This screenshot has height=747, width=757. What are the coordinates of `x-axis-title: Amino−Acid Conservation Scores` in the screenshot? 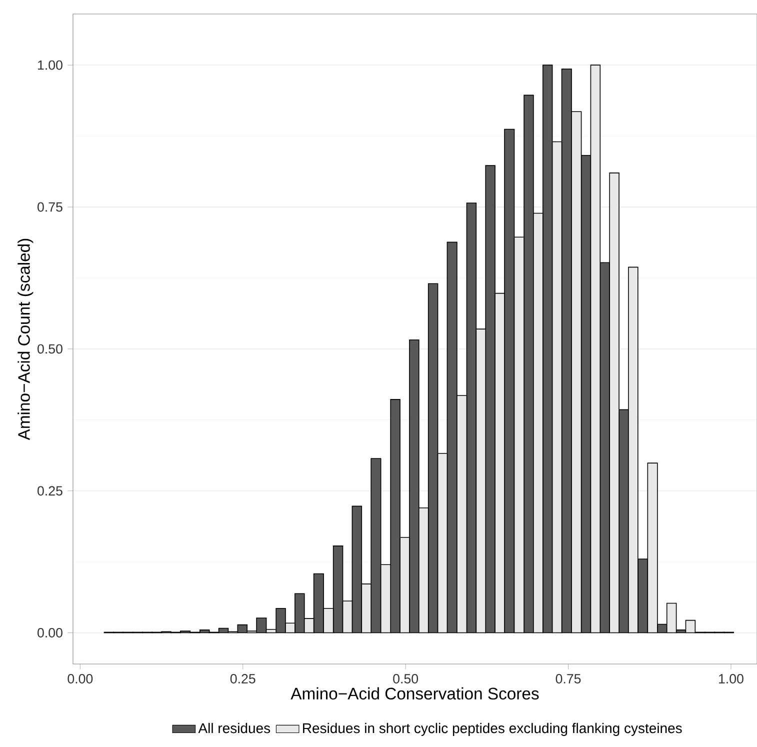 It's located at (414, 693).